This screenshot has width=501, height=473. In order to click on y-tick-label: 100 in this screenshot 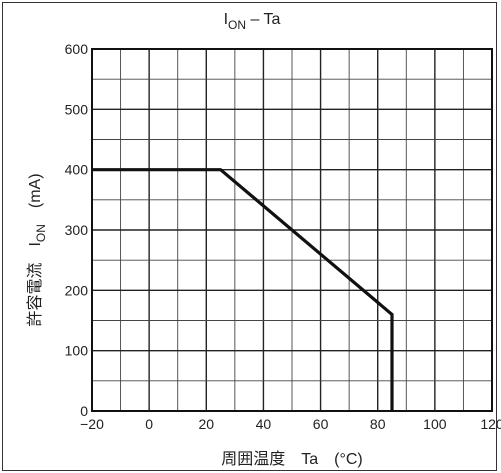, I will do `click(77, 351)`.